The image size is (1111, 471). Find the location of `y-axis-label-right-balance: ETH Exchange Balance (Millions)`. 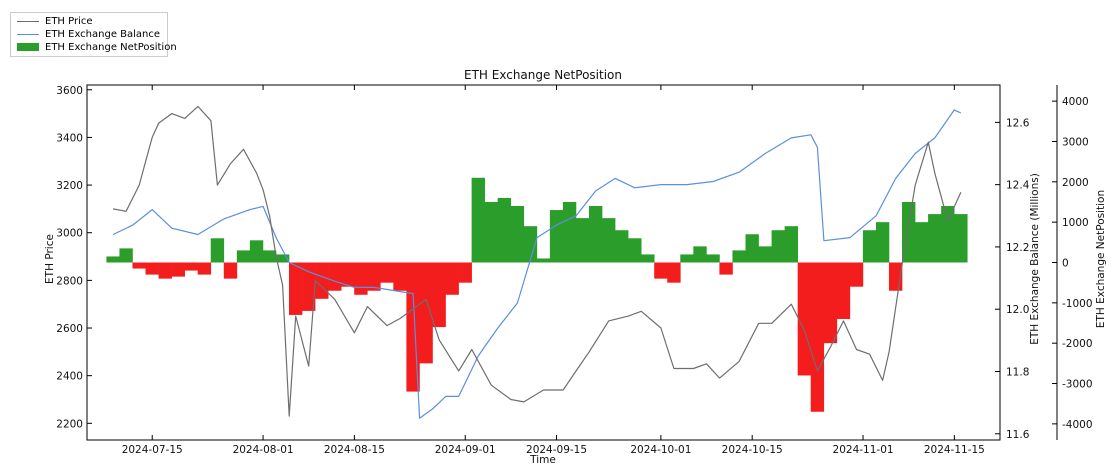

y-axis-label-right-balance: ETH Exchange Balance (Millions) is located at coordinates (1035, 259).